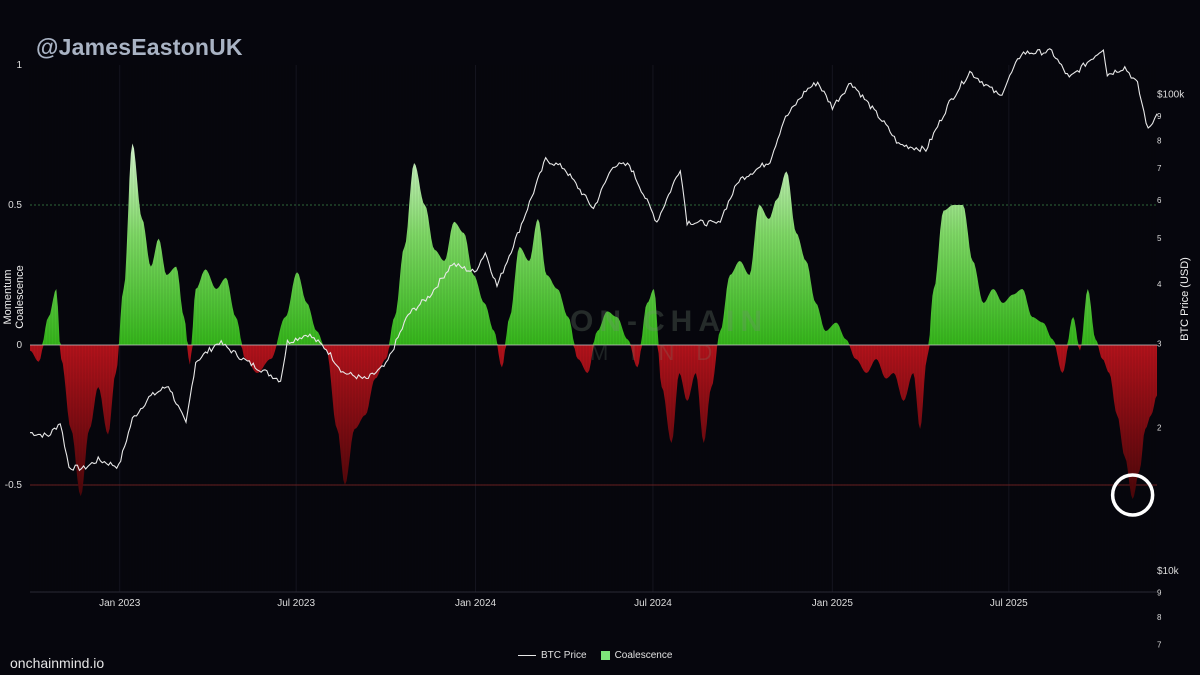 The height and width of the screenshot is (675, 1200). What do you see at coordinates (1159, 427) in the screenshot?
I see `y2-tick-label: 2` at bounding box center [1159, 427].